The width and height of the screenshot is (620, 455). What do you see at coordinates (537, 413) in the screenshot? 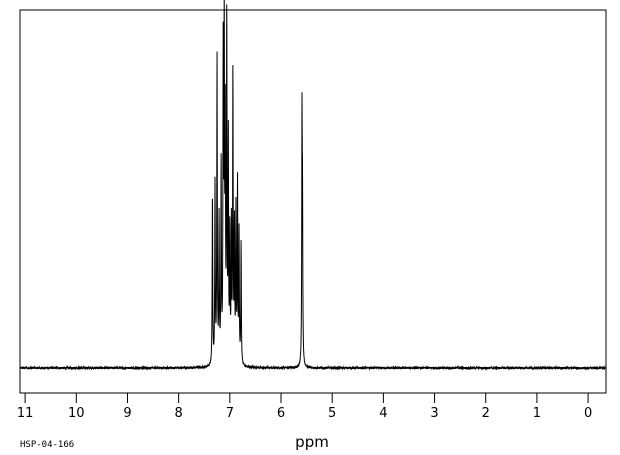
I see `x-tick-label: 1` at bounding box center [537, 413].